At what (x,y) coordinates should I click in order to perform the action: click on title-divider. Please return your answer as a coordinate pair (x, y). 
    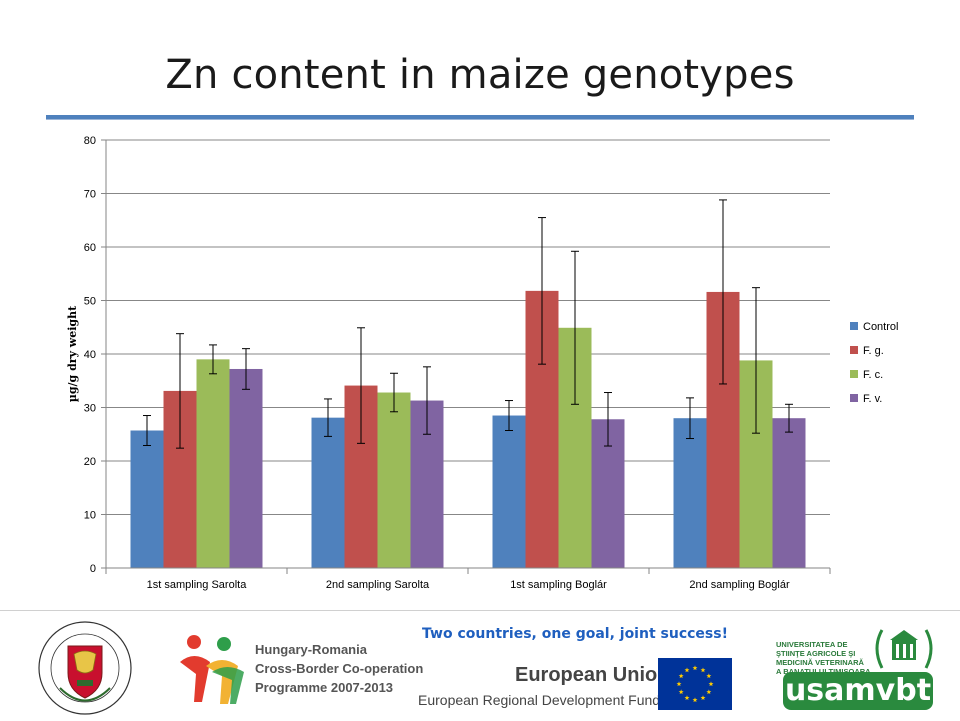
    Looking at the image, I should click on (480, 117).